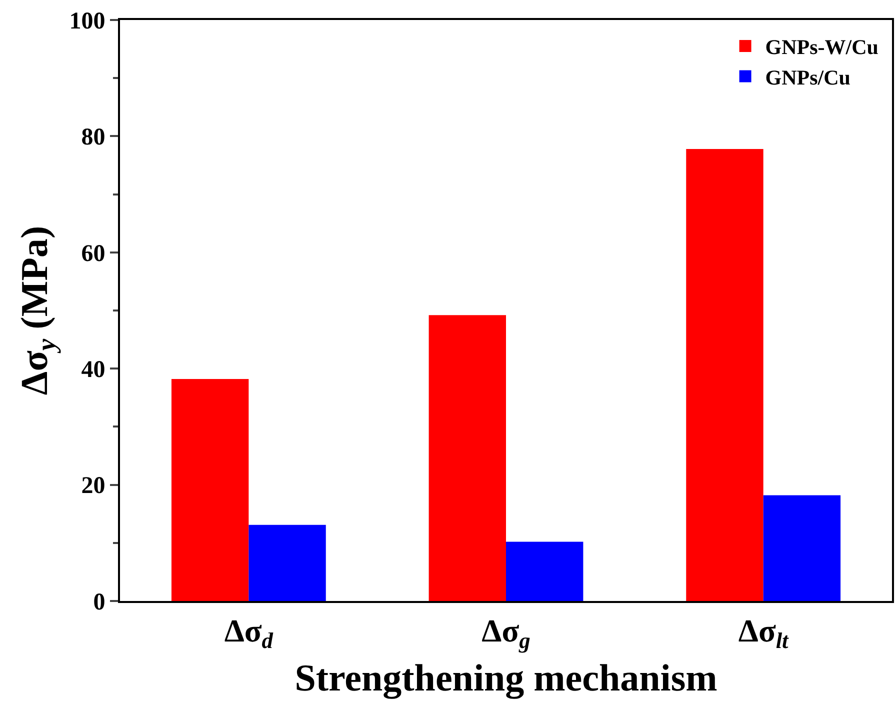 This screenshot has width=895, height=722. Describe the element at coordinates (93, 370) in the screenshot. I see `y-tick-label: 40` at that location.